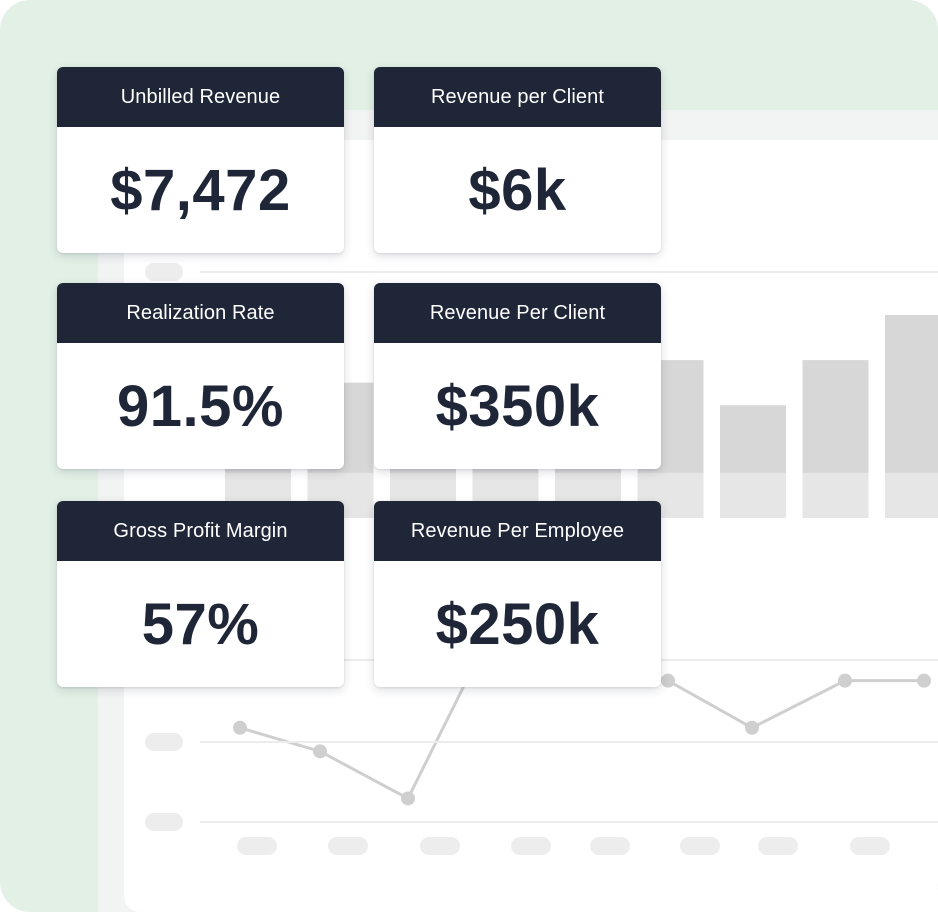 The width and height of the screenshot is (938, 912). Describe the element at coordinates (200, 624) in the screenshot. I see `kpi-value: 57%` at that location.